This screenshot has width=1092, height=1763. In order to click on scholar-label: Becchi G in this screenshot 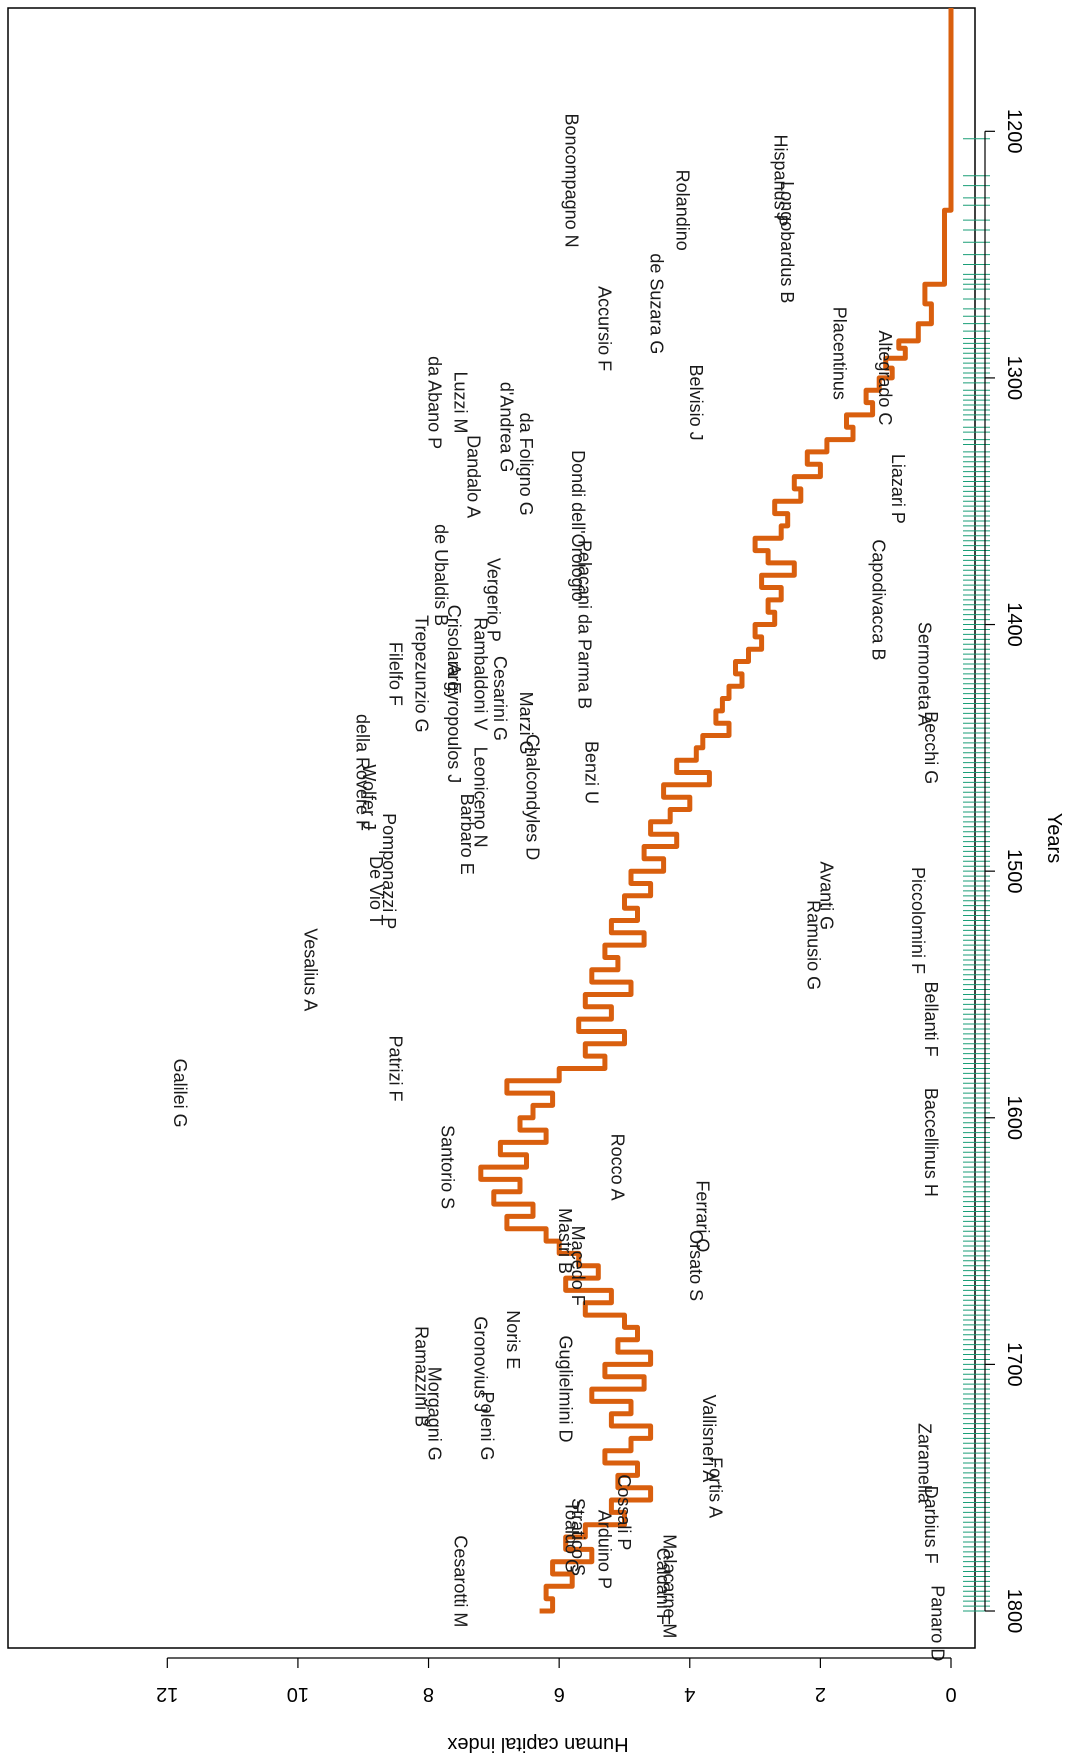, I will do `click(931, 747)`.